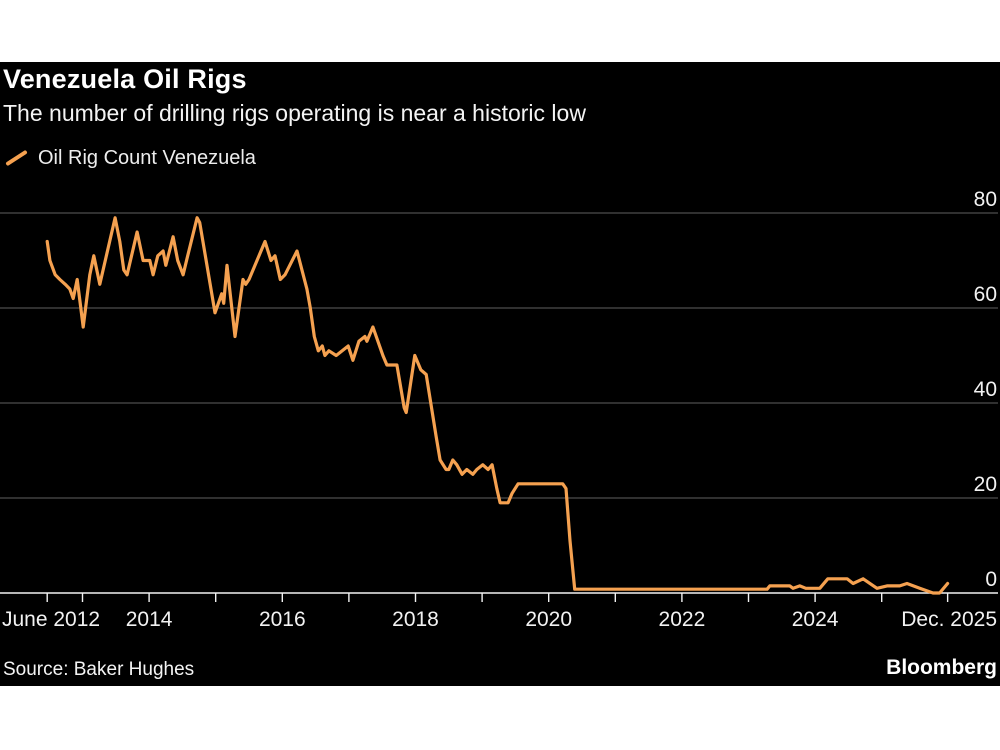 The height and width of the screenshot is (750, 1000). What do you see at coordinates (548, 619) in the screenshot?
I see `x-tick-label: 2020` at bounding box center [548, 619].